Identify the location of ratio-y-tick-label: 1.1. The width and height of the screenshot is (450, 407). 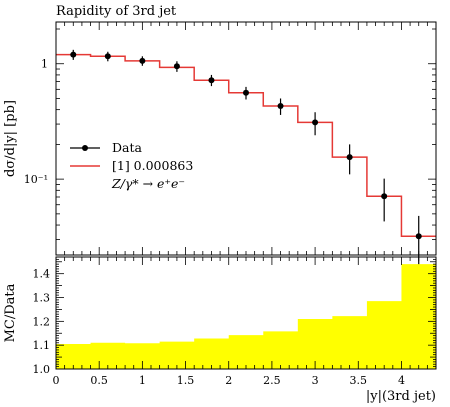
(42, 345).